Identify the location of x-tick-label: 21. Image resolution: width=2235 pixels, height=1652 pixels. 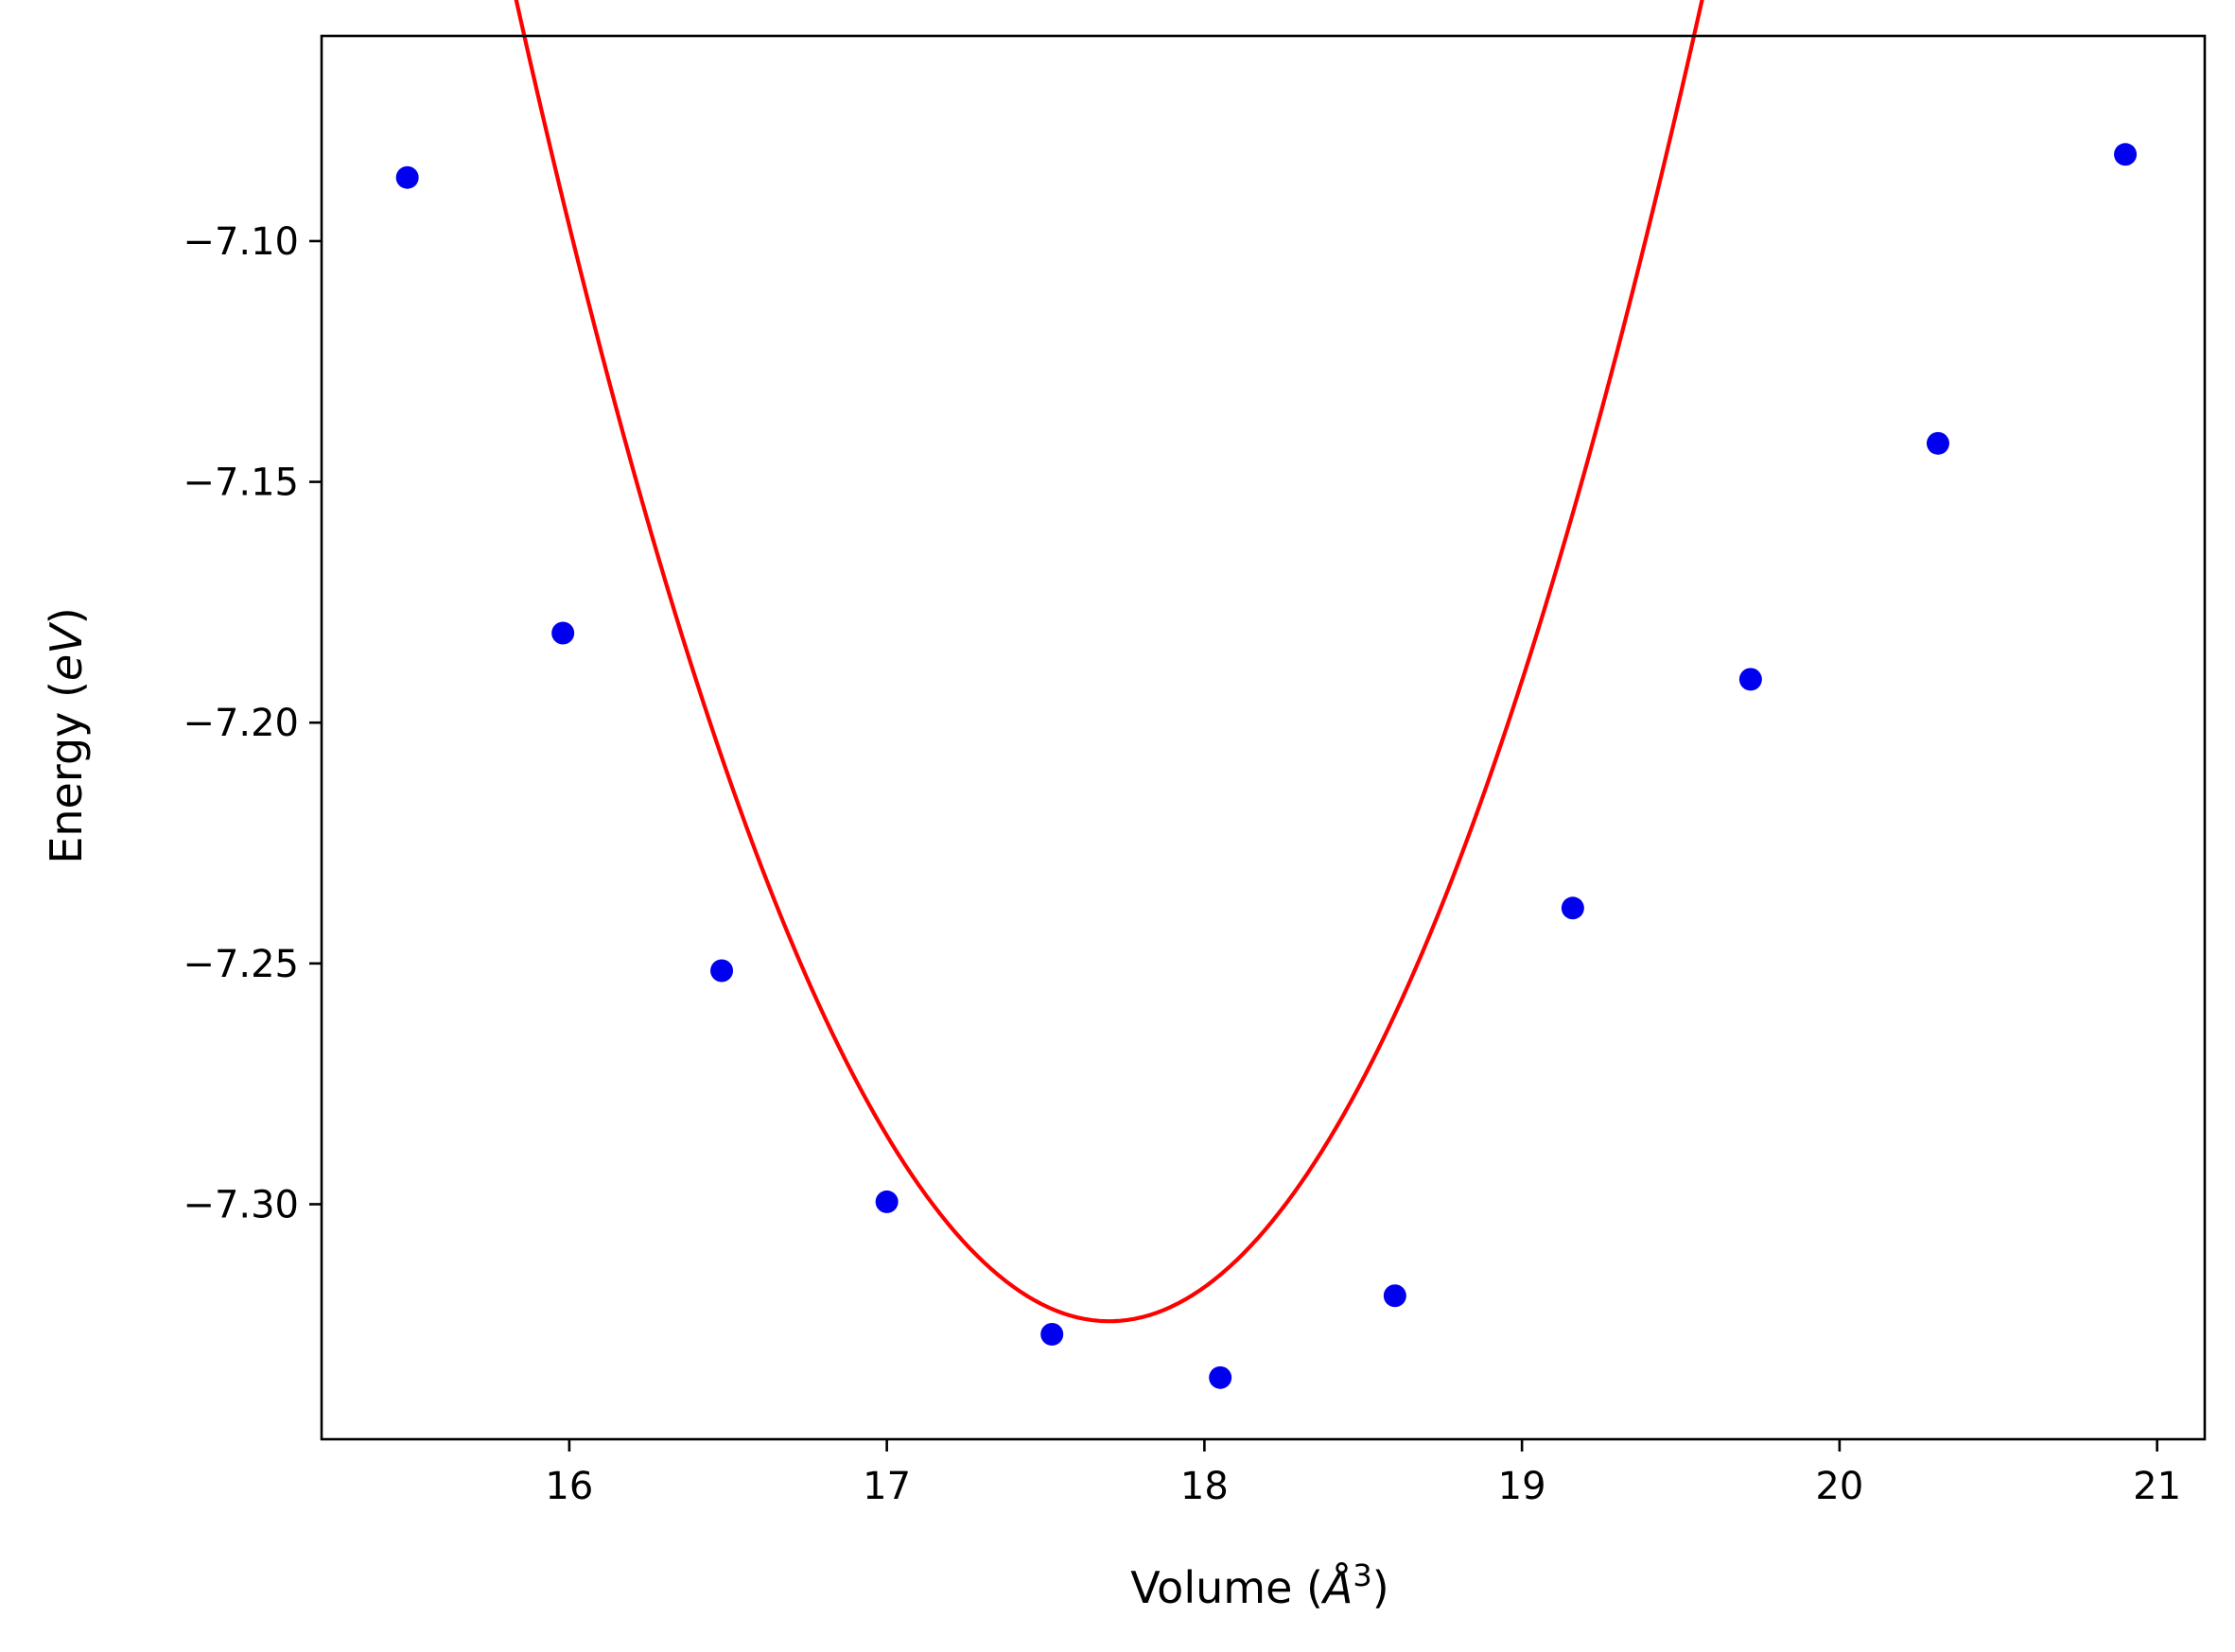
(2157, 1487).